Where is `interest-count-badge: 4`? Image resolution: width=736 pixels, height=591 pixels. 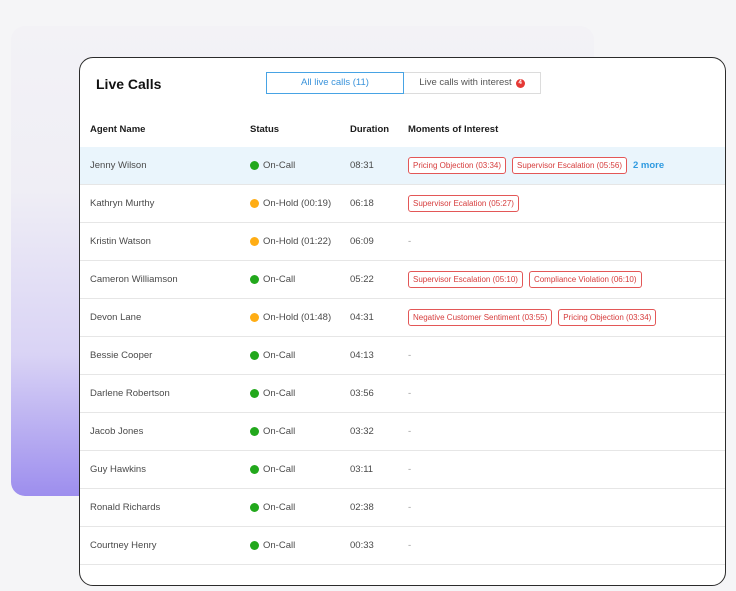 interest-count-badge: 4 is located at coordinates (520, 83).